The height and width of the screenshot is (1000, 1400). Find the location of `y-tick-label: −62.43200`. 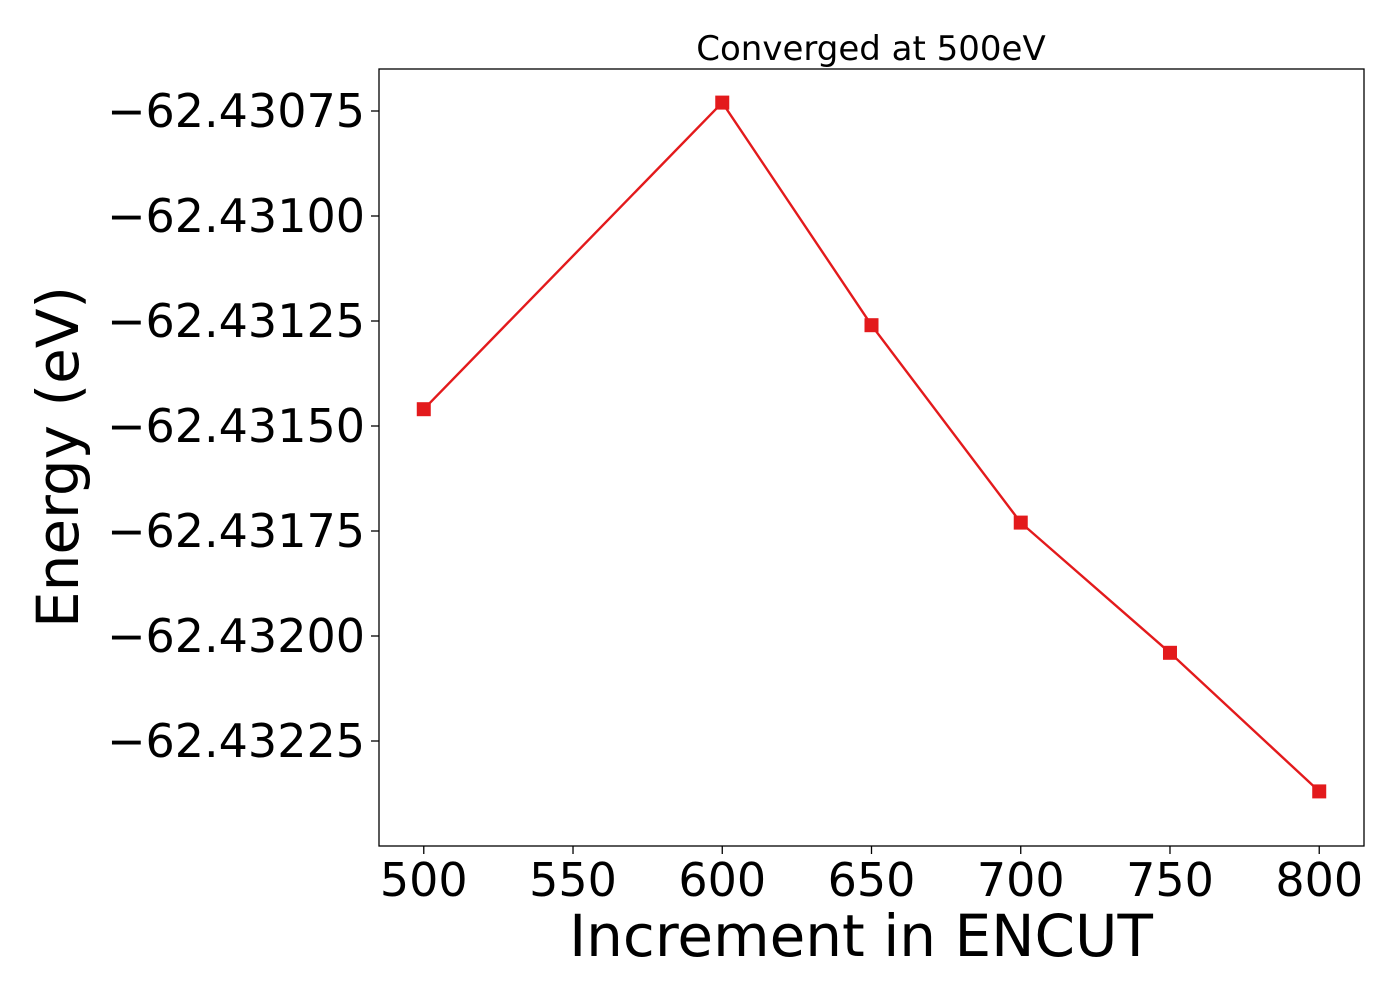

y-tick-label: −62.43200 is located at coordinates (236, 636).